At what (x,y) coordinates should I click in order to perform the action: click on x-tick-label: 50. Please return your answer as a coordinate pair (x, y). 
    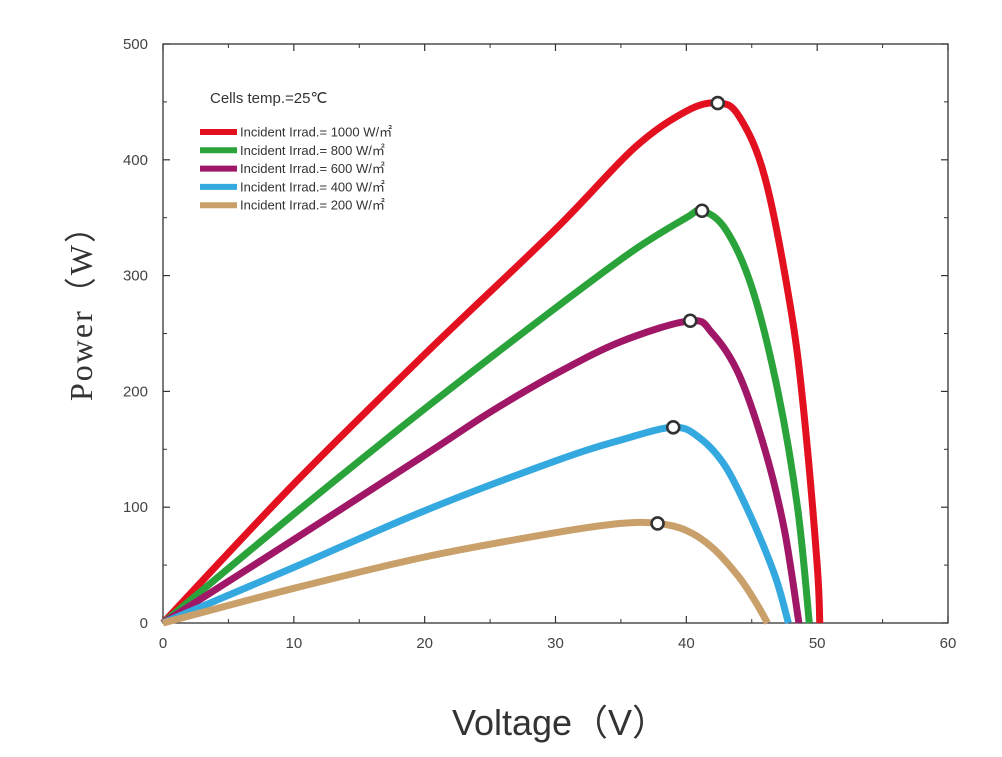
    Looking at the image, I should click on (817, 643).